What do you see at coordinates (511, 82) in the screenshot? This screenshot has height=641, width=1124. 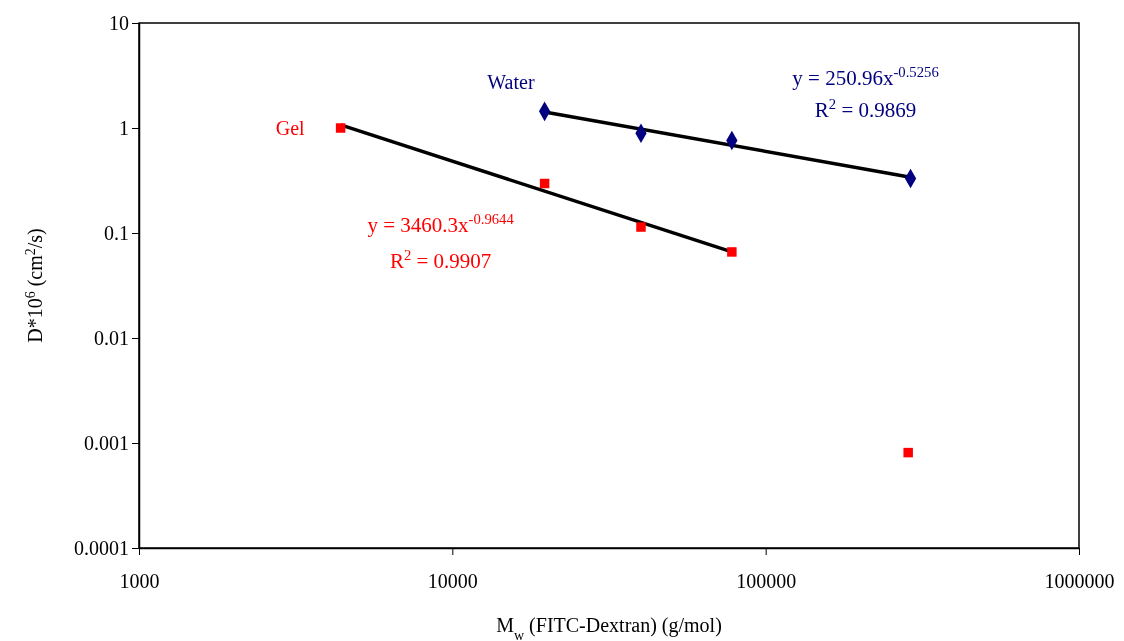 I see `series-label: Water` at bounding box center [511, 82].